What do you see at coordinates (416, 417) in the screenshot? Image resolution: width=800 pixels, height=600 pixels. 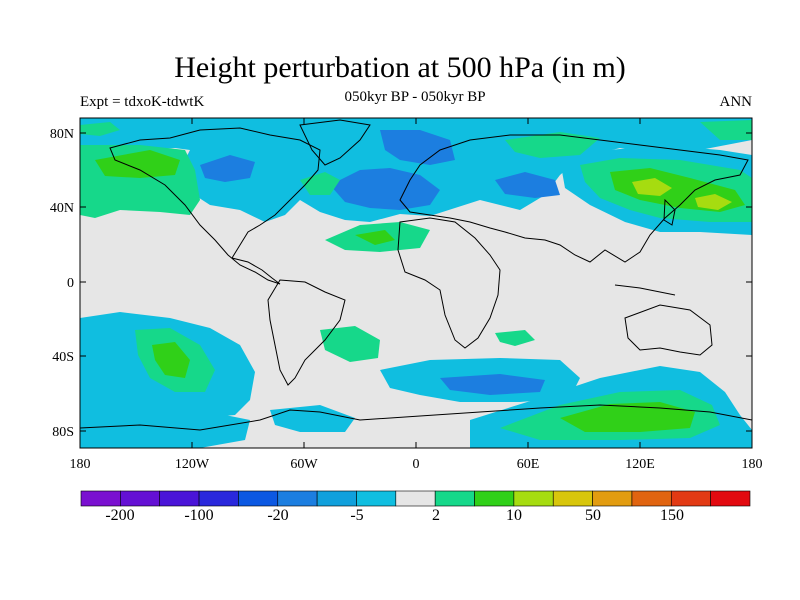 I see `coast-antarctica` at bounding box center [416, 417].